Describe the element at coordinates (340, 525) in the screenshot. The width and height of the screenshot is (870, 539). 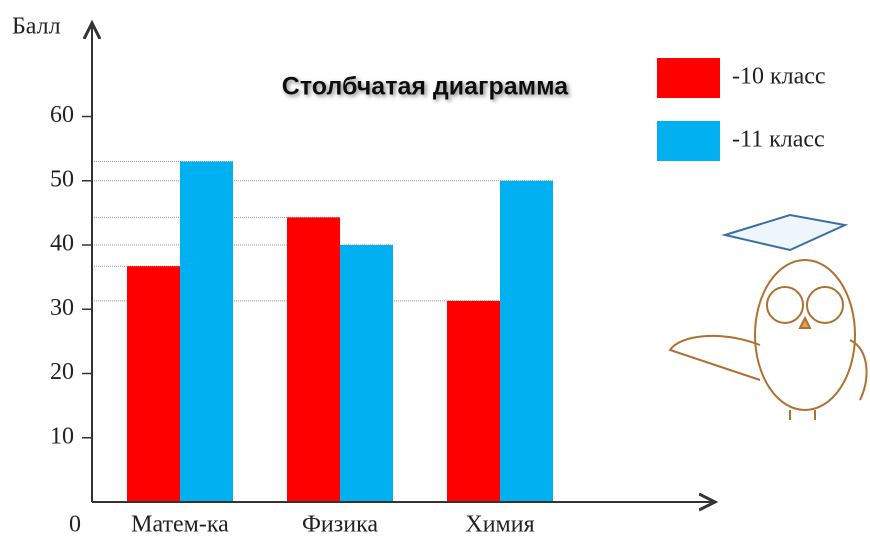
I see `x-tick-label: Физика` at that location.